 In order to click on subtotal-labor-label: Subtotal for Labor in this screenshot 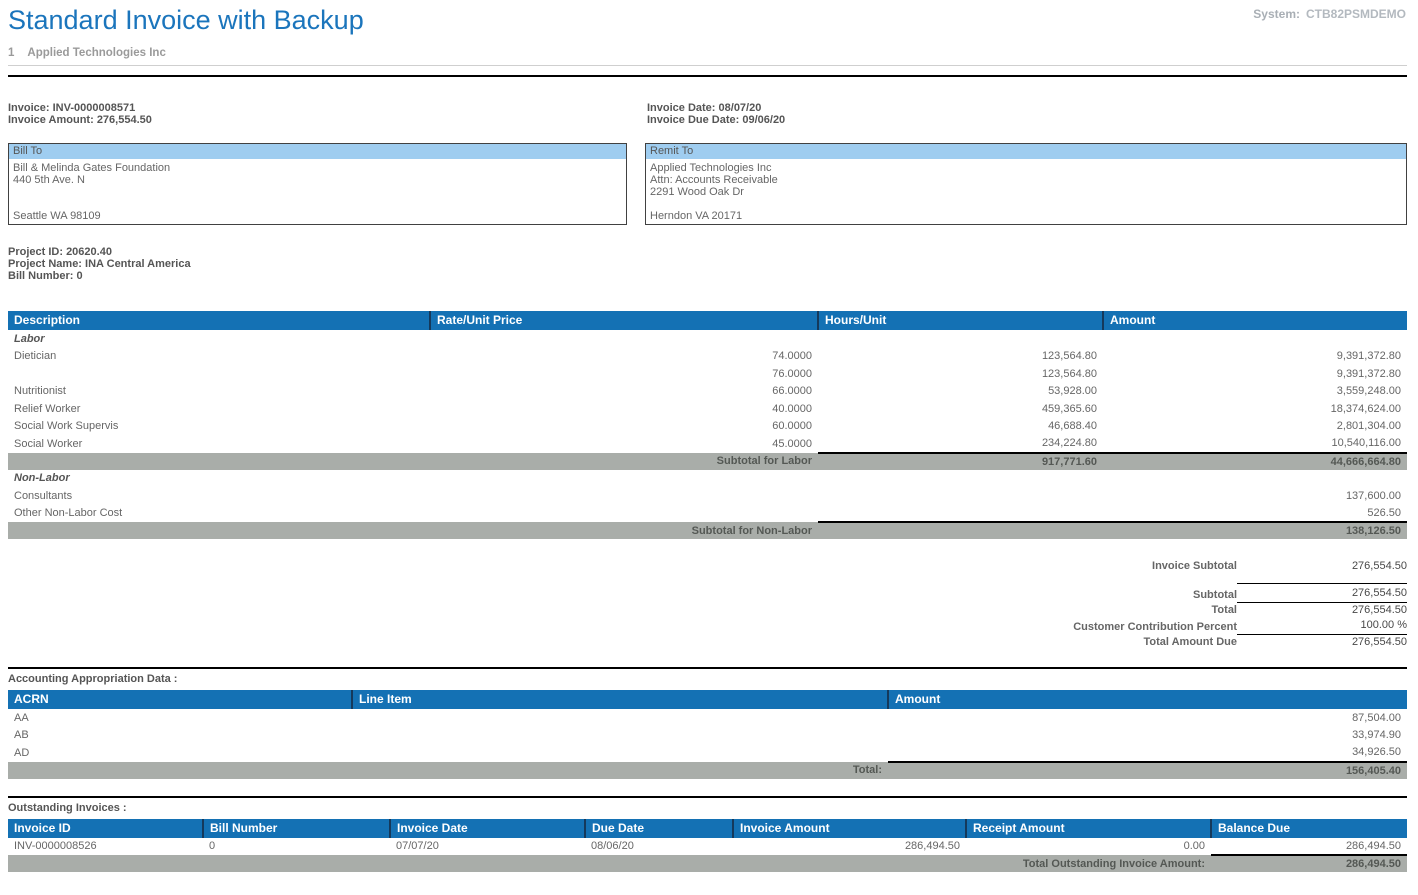, I will do `click(624, 461)`.